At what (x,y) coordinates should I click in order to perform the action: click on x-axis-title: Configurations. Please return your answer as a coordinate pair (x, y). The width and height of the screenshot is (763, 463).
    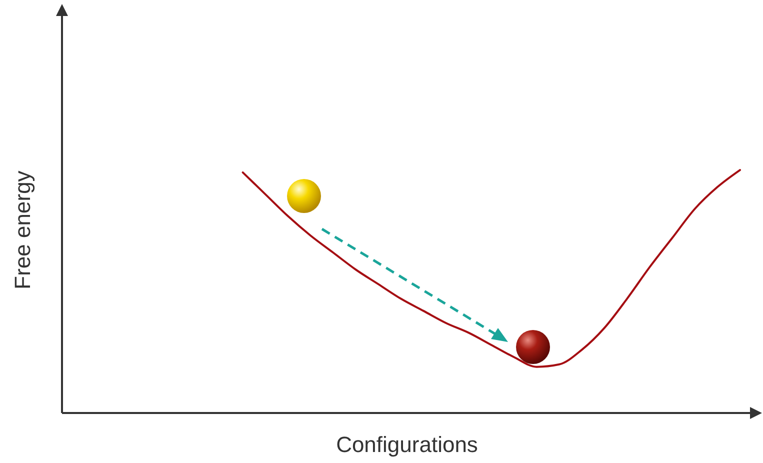
    Looking at the image, I should click on (407, 444).